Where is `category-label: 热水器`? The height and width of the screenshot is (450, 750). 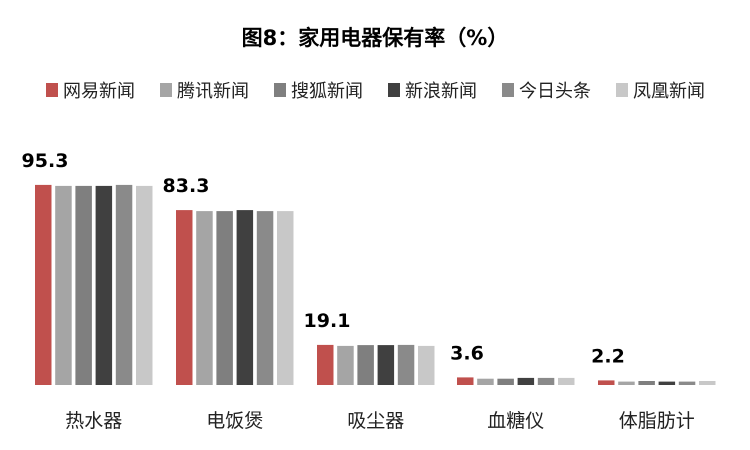
category-label: 热水器 is located at coordinates (93, 421).